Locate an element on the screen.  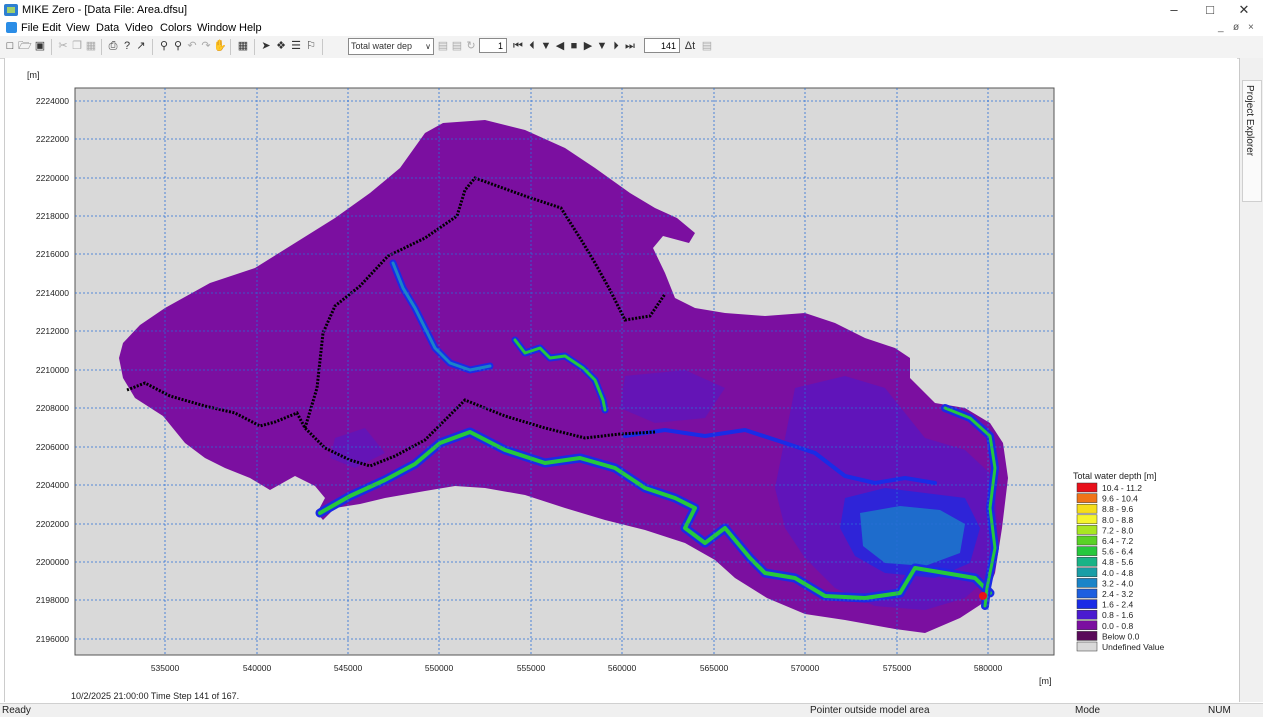
copy-icon: ❐ is located at coordinates (77, 46).